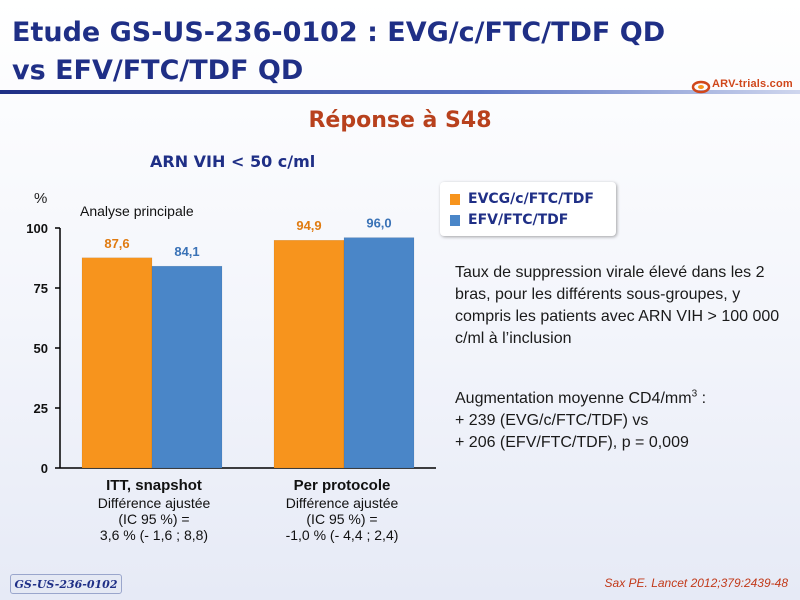  What do you see at coordinates (154, 535) in the screenshot?
I see `note-line: 3,6 % (- 1,6 ; 8,8)` at bounding box center [154, 535].